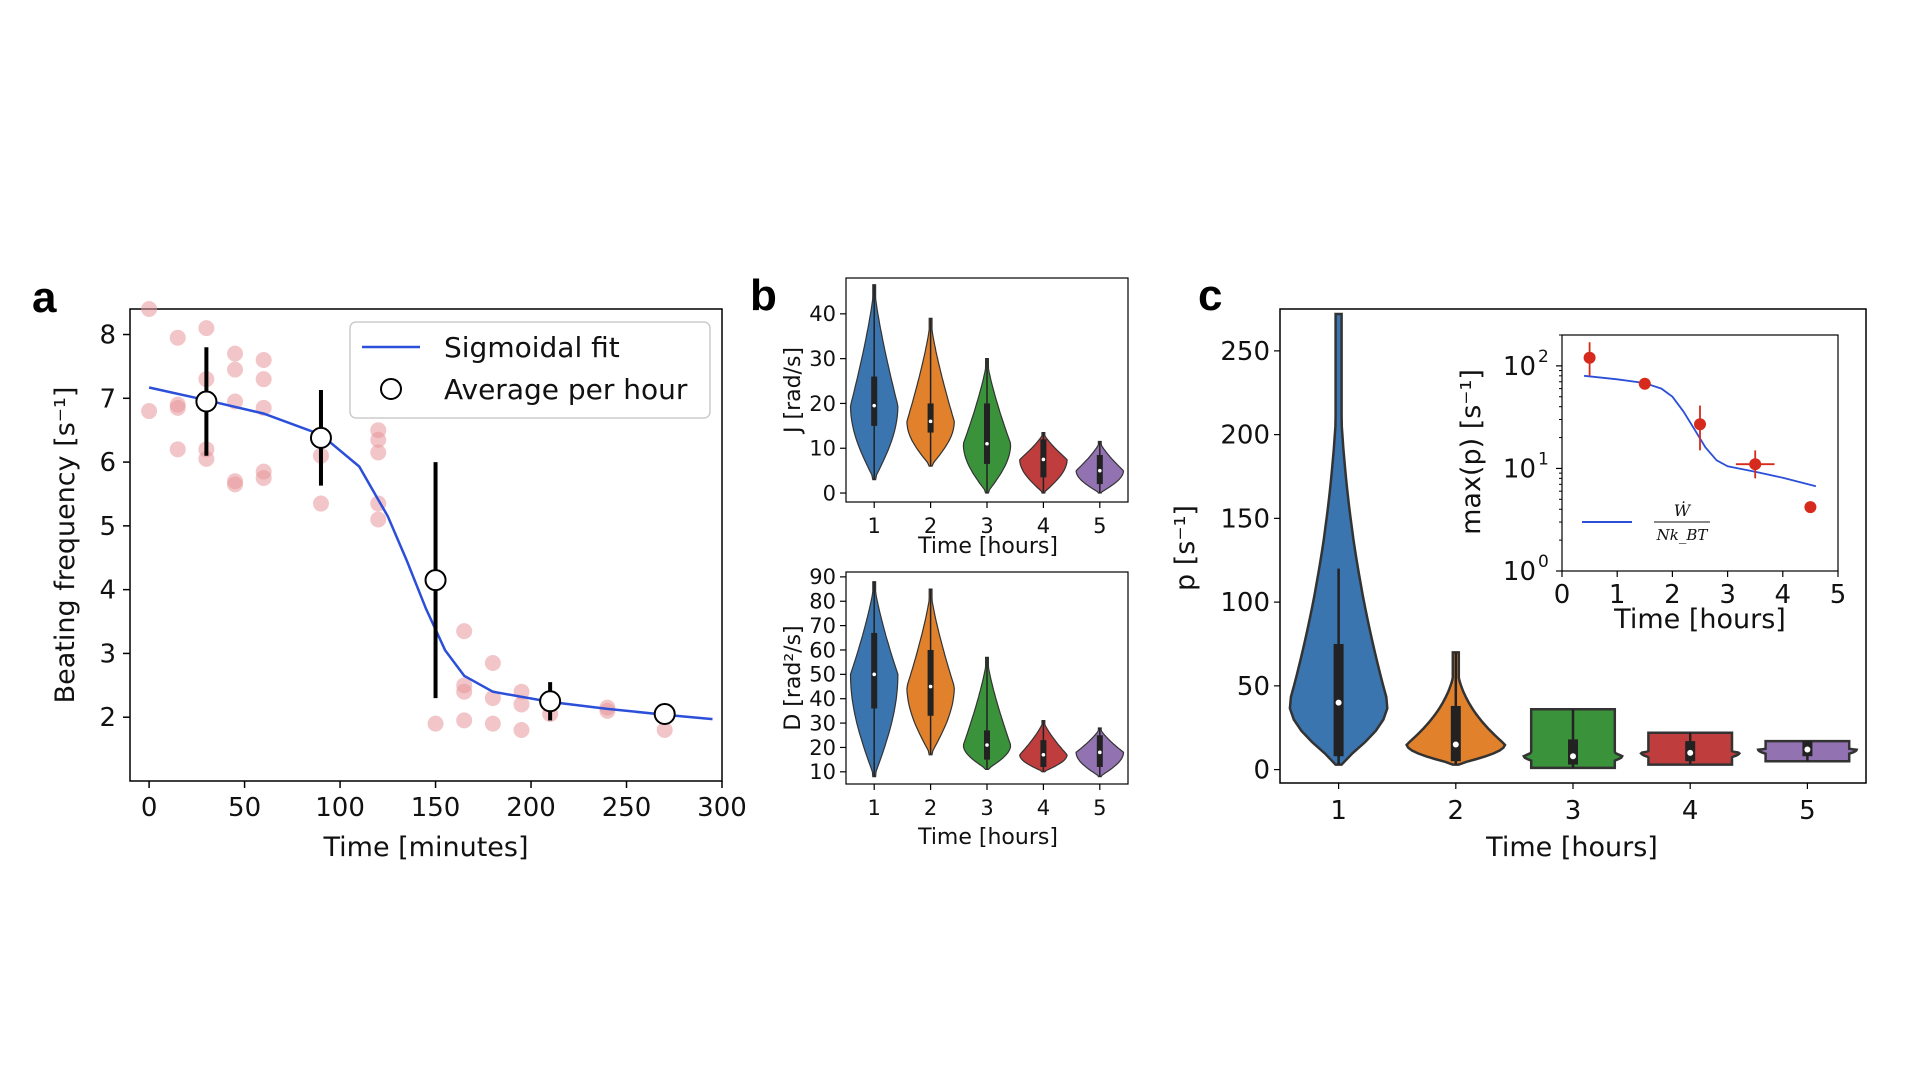  What do you see at coordinates (430, 553) in the screenshot?
I see `sigmoidal-fit-curve` at bounding box center [430, 553].